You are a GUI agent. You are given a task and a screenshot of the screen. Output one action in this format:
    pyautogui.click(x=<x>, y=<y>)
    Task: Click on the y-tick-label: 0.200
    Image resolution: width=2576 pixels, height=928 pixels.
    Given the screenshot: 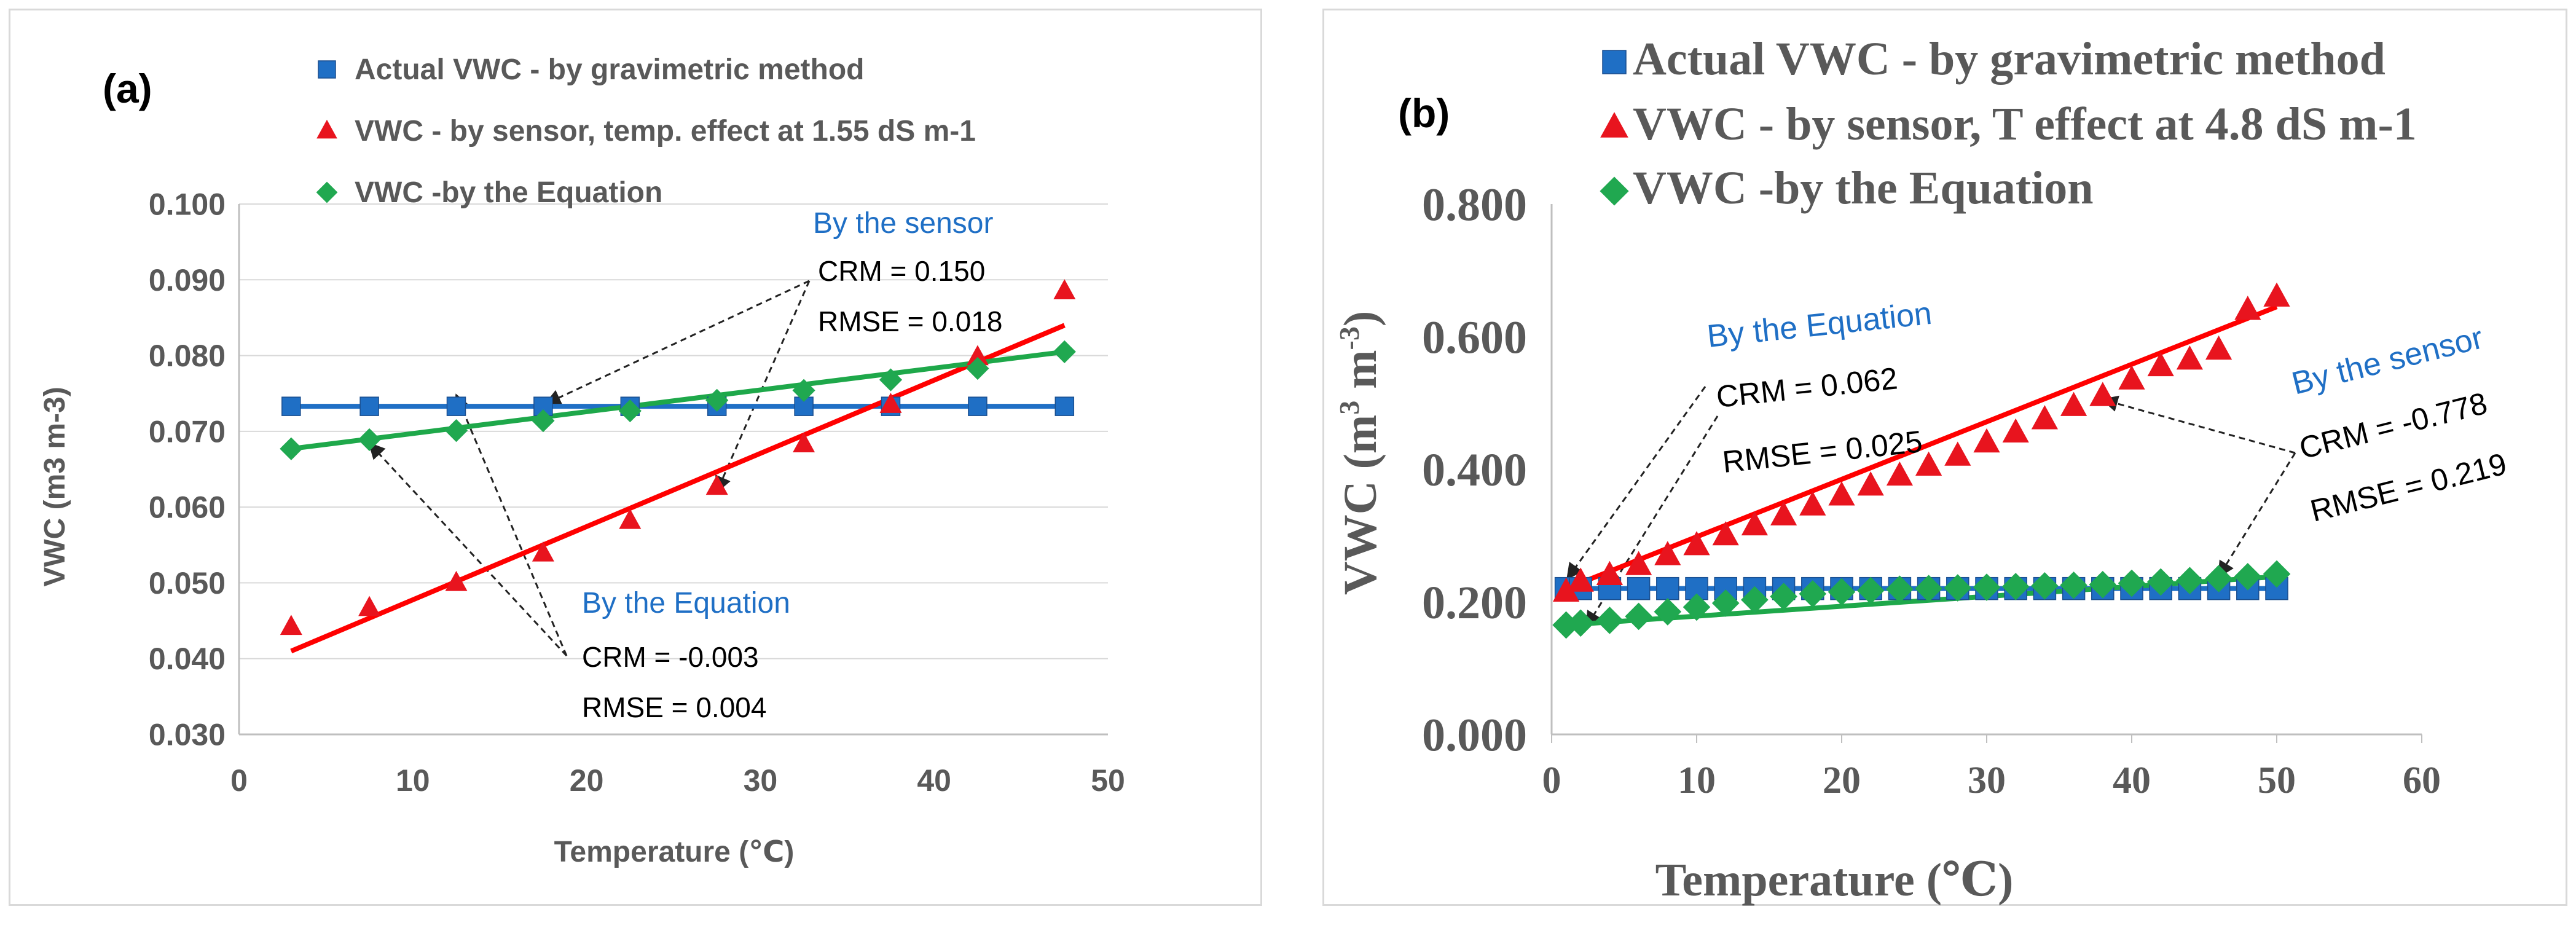 What is the action you would take?
    pyautogui.click(x=1474, y=603)
    